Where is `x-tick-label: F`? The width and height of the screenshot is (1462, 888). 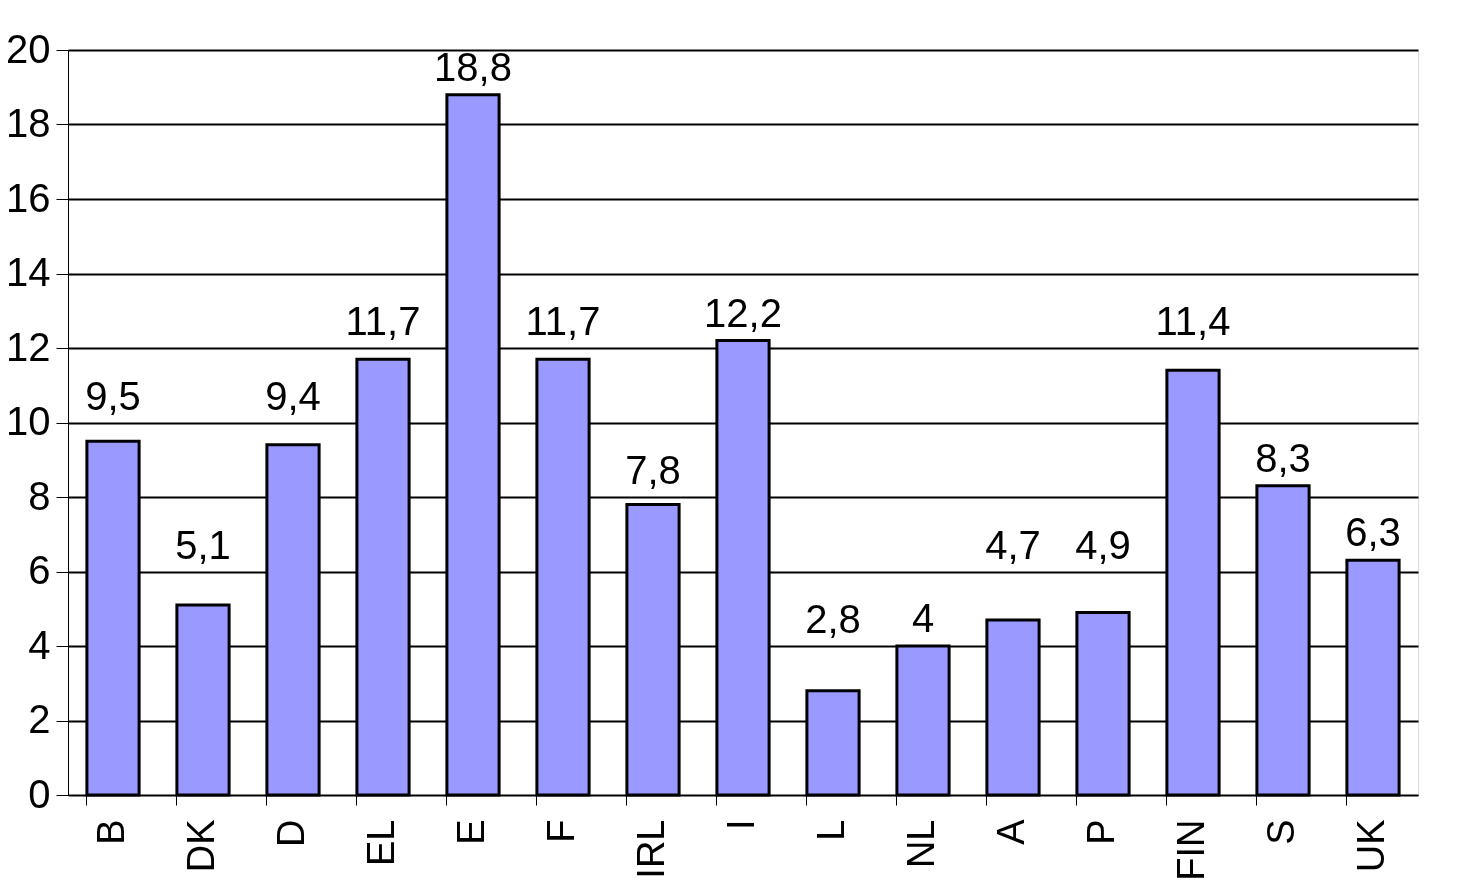 x-tick-label: F is located at coordinates (561, 831).